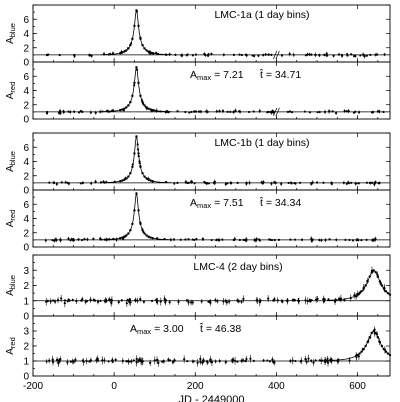 The height and width of the screenshot is (402, 400). Describe the element at coordinates (201, 328) in the screenshot. I see `that-symbol: t̂` at that location.